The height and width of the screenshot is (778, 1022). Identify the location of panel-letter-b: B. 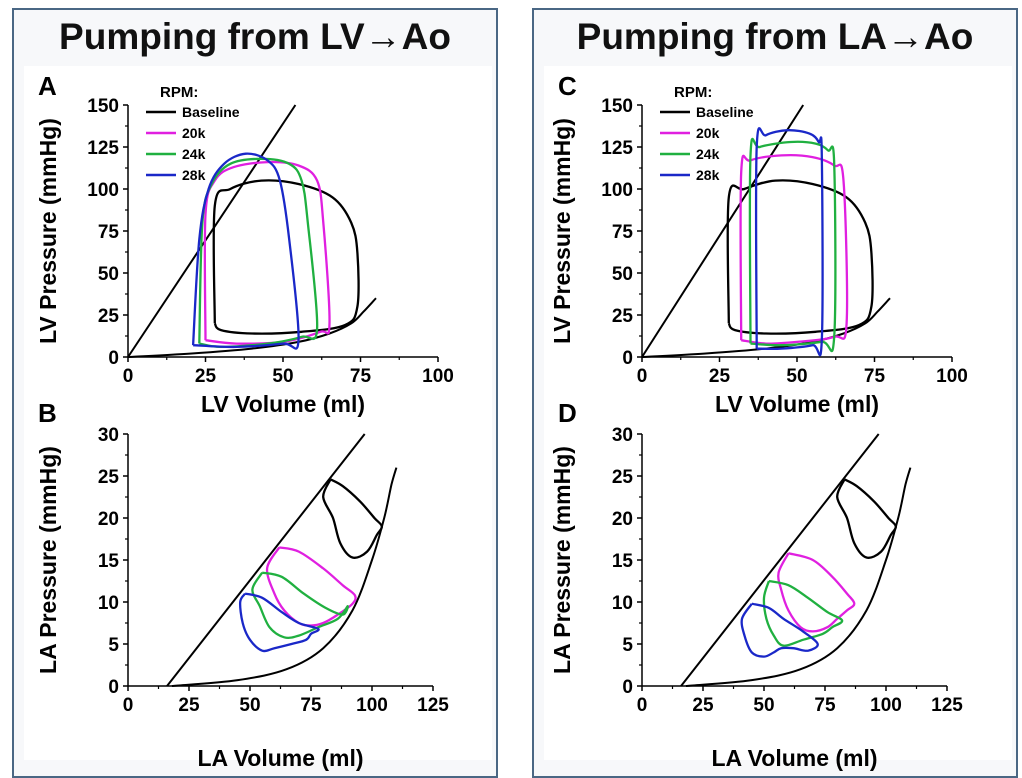
(47, 413).